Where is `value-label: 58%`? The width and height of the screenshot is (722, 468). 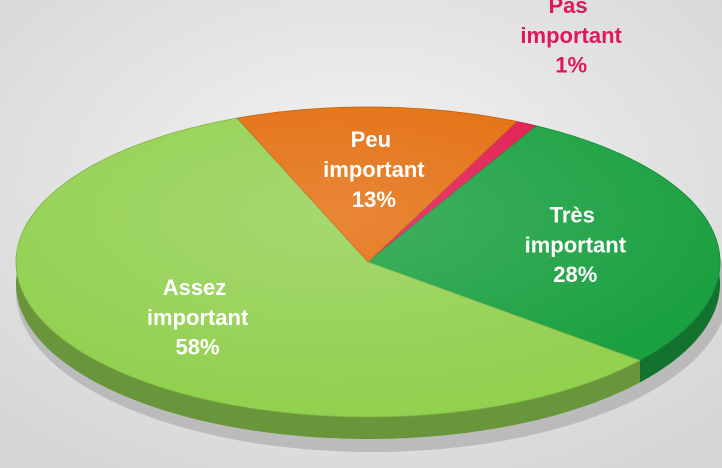
value-label: 58% is located at coordinates (198, 347).